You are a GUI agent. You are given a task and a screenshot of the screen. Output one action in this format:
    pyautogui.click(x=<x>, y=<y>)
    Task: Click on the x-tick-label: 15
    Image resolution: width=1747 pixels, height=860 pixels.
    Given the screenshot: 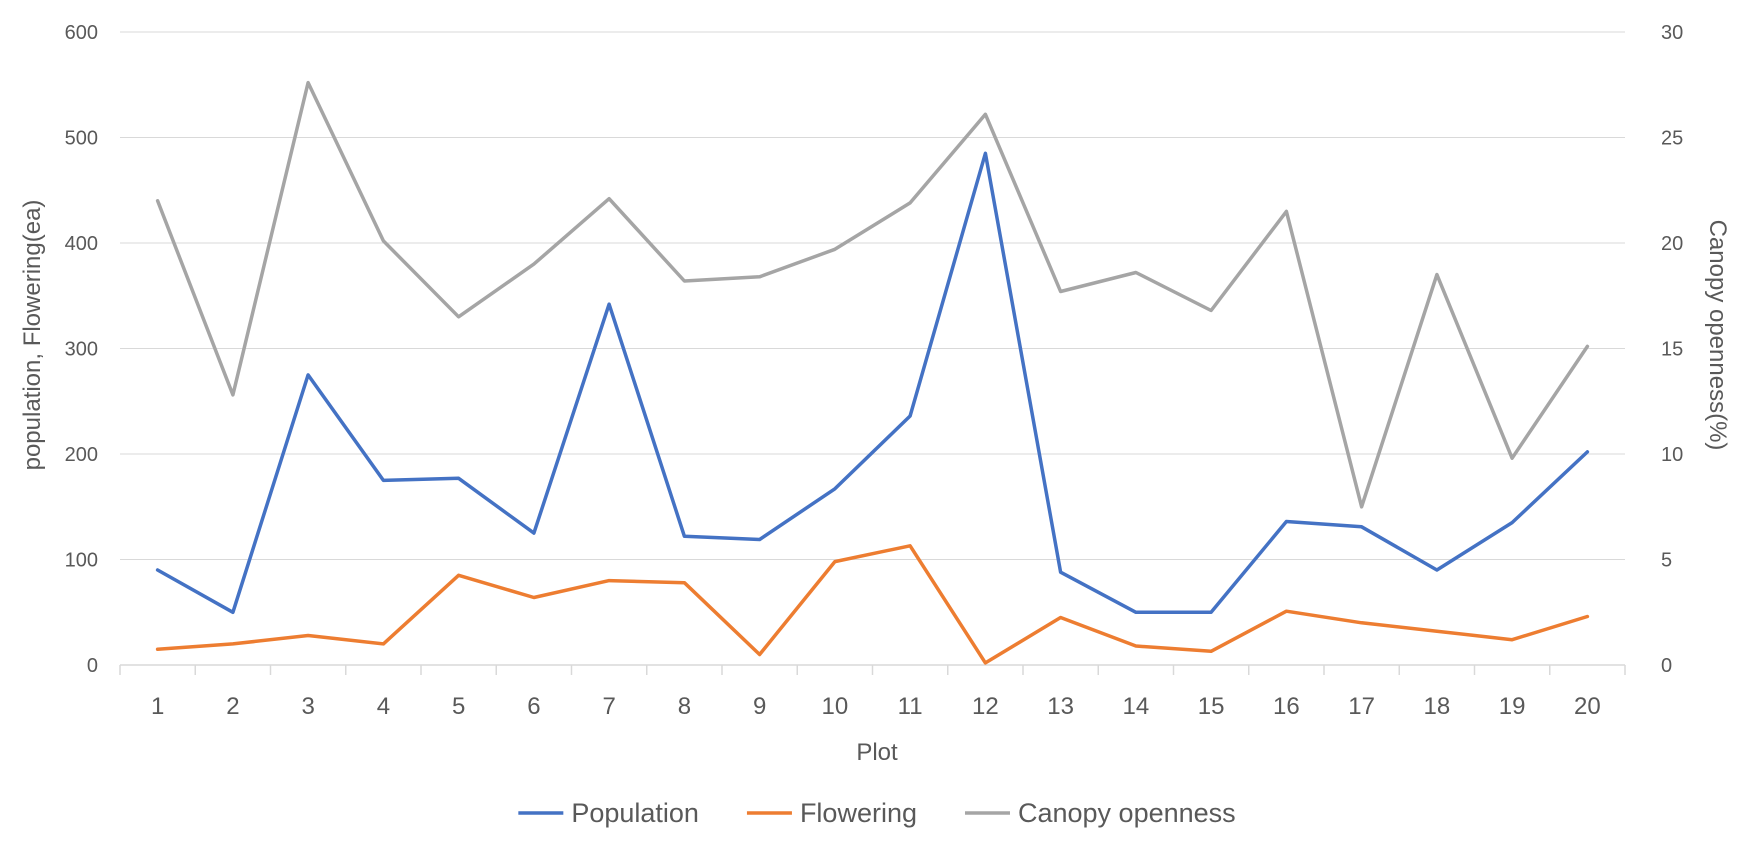 What is the action you would take?
    pyautogui.click(x=1211, y=706)
    